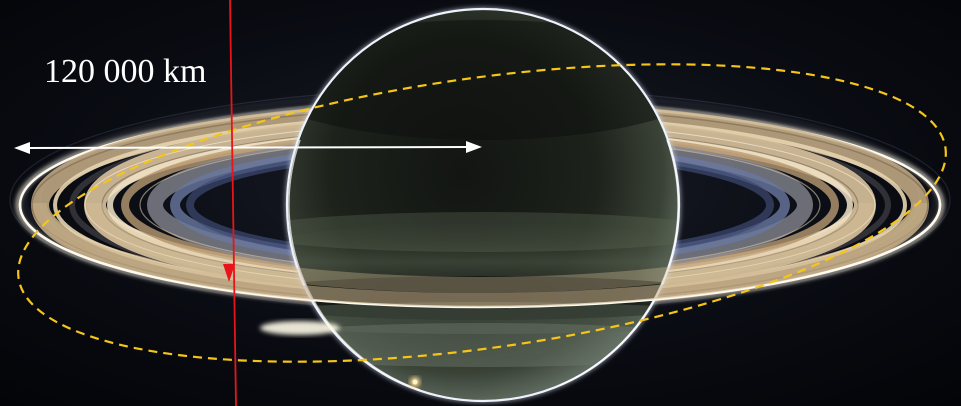 The width and height of the screenshot is (961, 406). Describe the element at coordinates (229, 273) in the screenshot. I see `red-arrow-head-icon` at that location.